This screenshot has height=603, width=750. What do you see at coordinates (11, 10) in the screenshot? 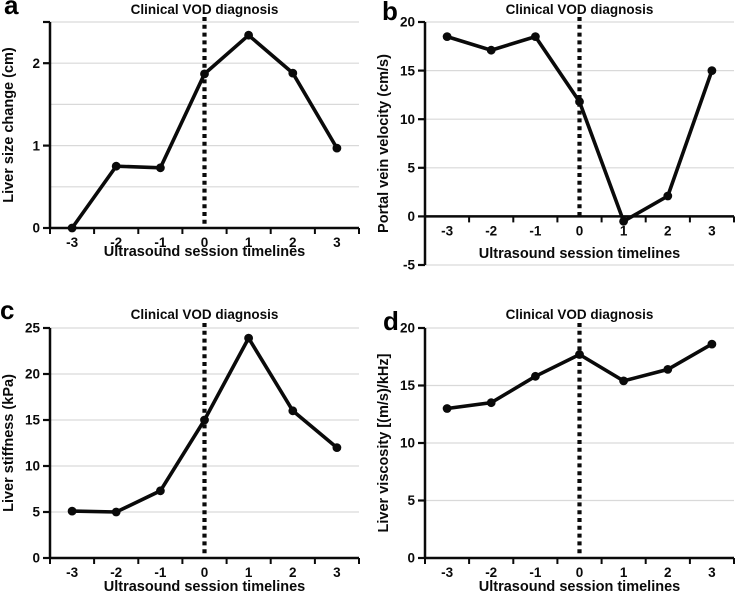
I see `panel-letter-a: a` at bounding box center [11, 10].